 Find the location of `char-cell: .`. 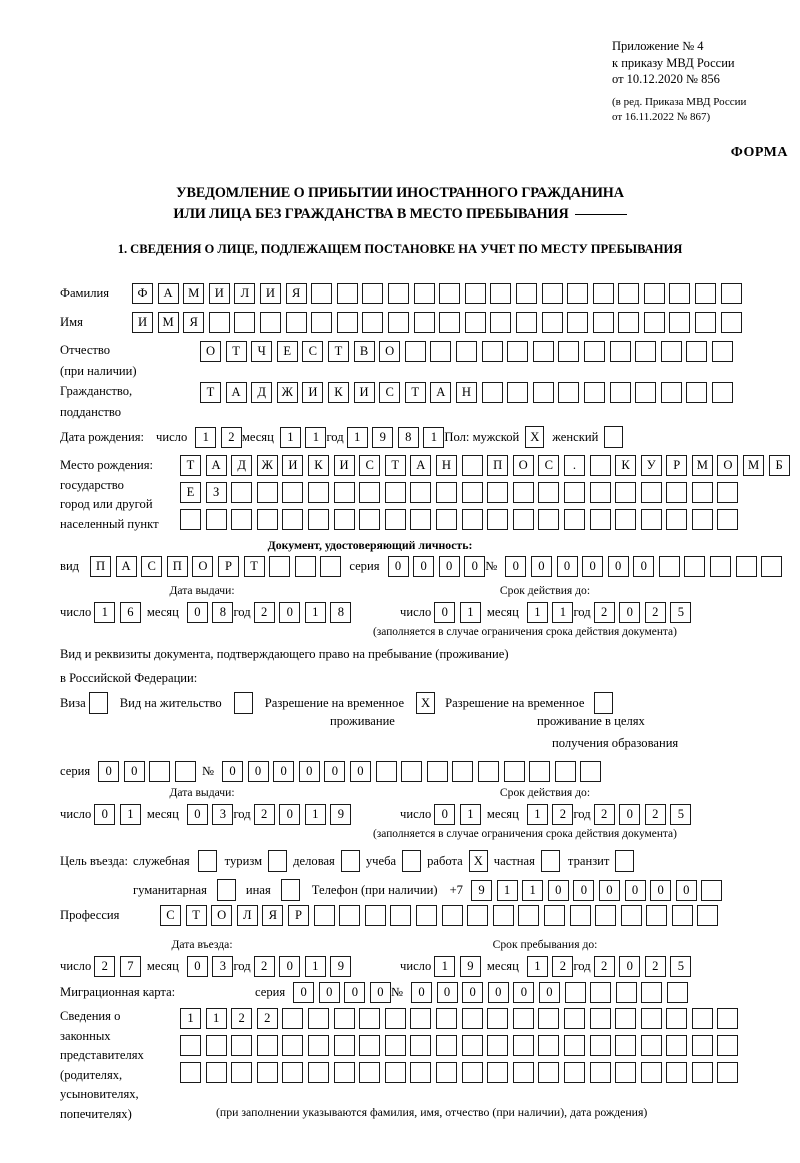

char-cell: . is located at coordinates (574, 465).